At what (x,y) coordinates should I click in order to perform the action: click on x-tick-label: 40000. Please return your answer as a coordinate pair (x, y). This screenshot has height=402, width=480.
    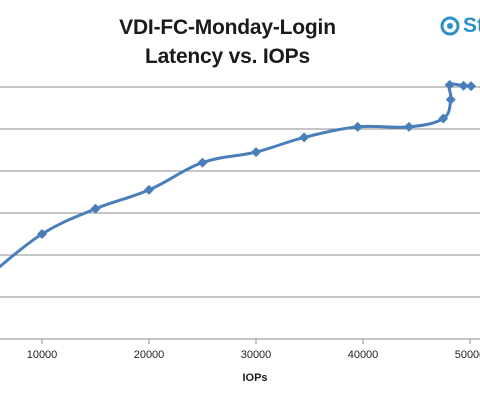
    Looking at the image, I should click on (363, 355).